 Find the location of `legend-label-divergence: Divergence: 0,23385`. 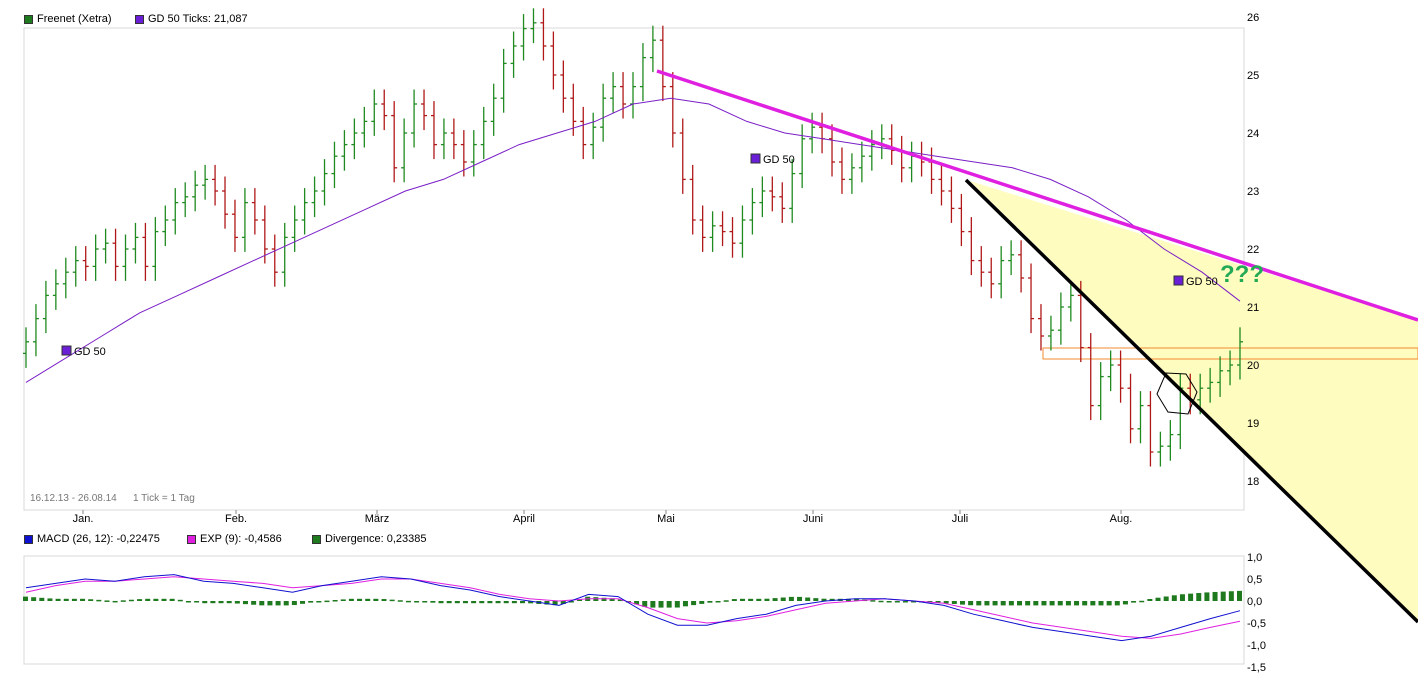

legend-label-divergence: Divergence: 0,23385 is located at coordinates (376, 539).